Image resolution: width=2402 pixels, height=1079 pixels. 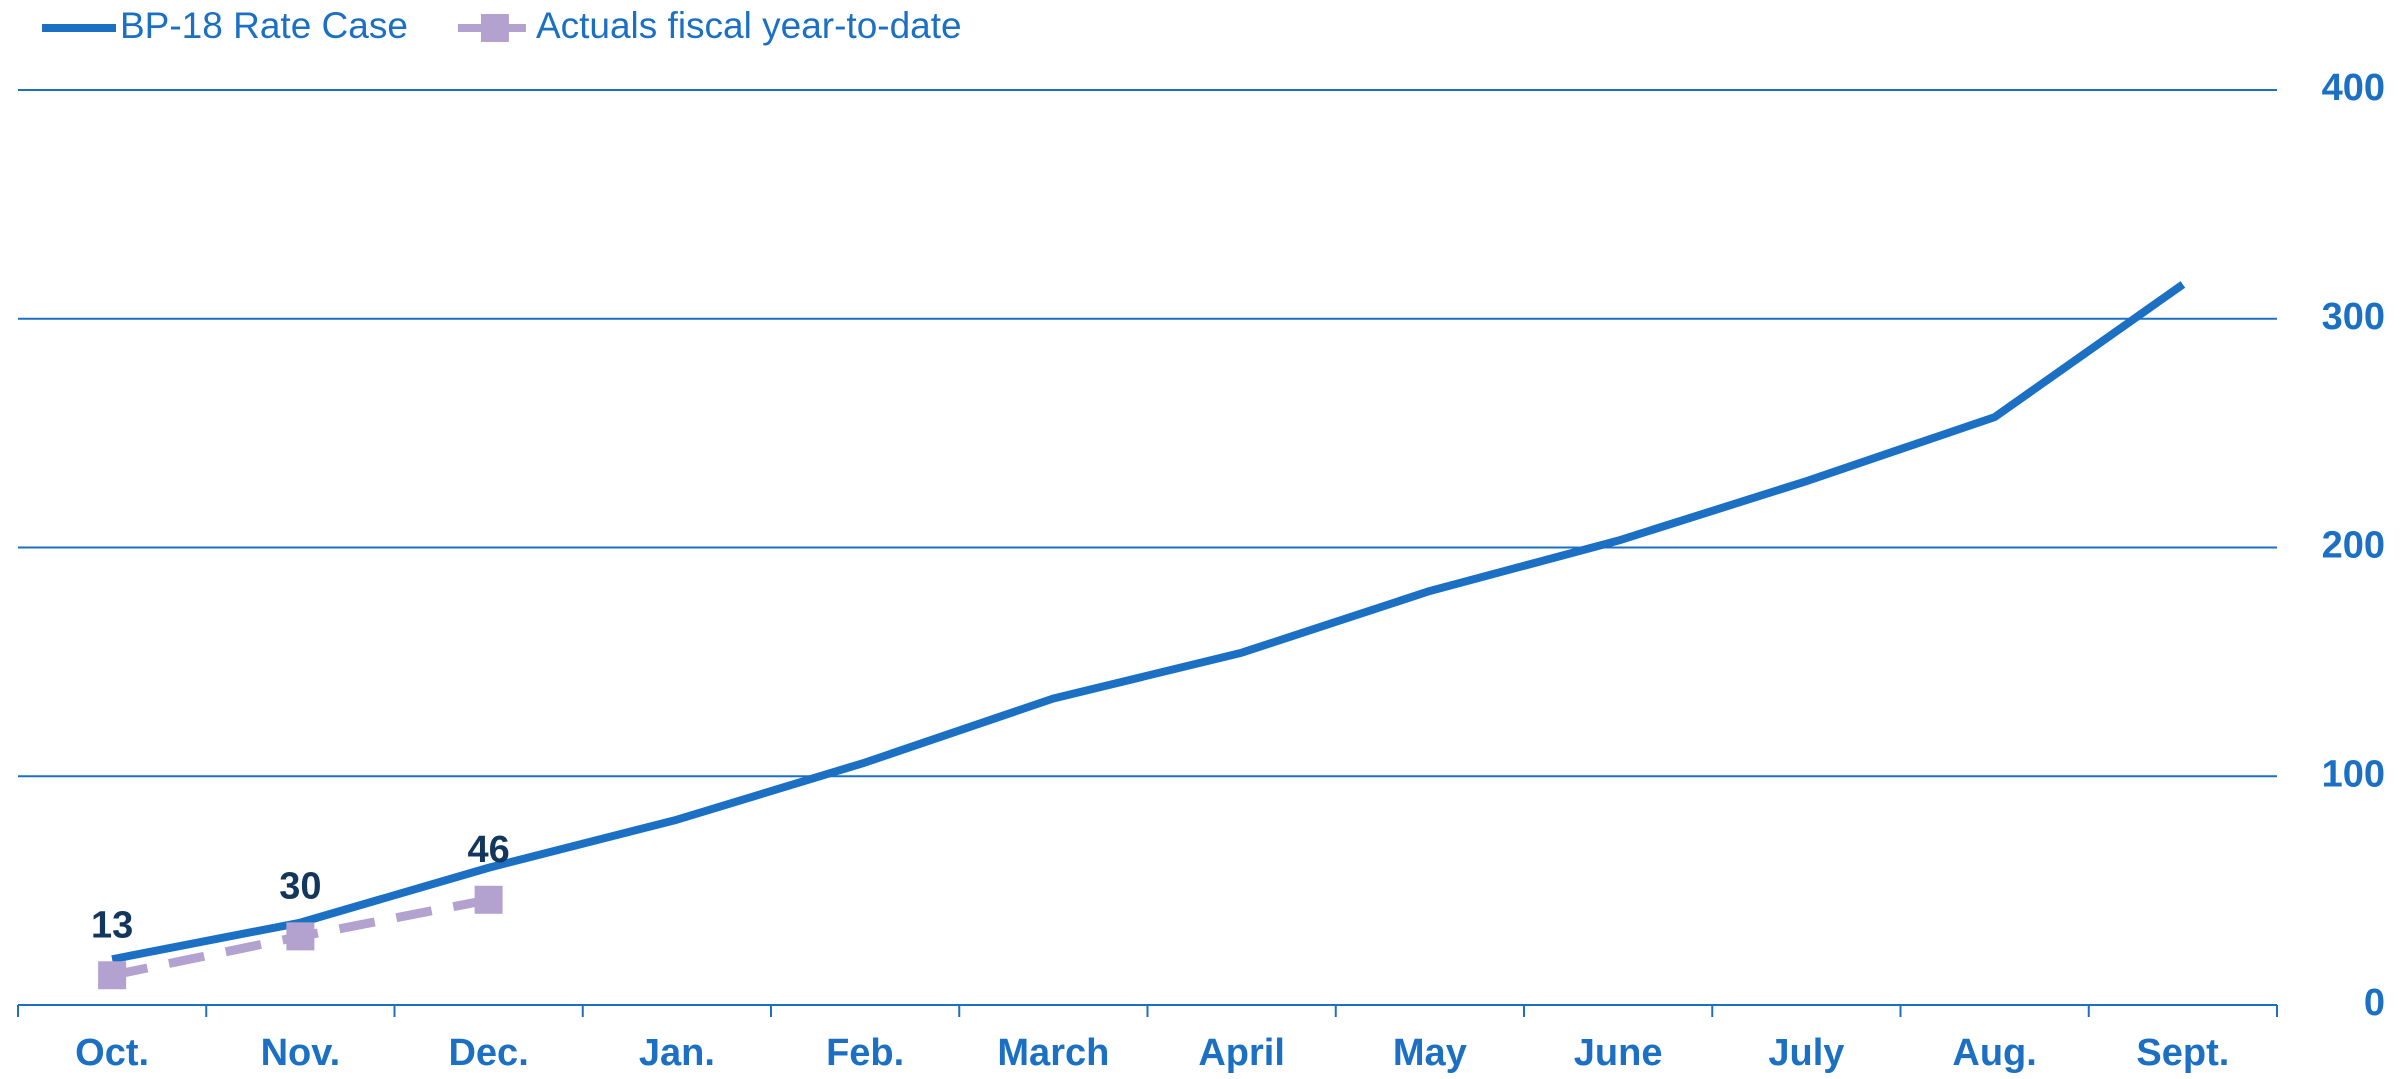 I want to click on y-tick-label: 0, so click(x=2374, y=1003).